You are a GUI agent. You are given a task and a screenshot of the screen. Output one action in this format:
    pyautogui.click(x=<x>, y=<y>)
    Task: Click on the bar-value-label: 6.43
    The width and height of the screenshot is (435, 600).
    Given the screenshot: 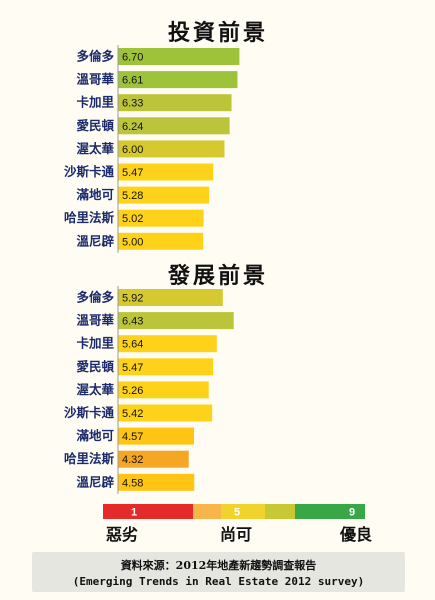 What is the action you would take?
    pyautogui.click(x=132, y=322)
    